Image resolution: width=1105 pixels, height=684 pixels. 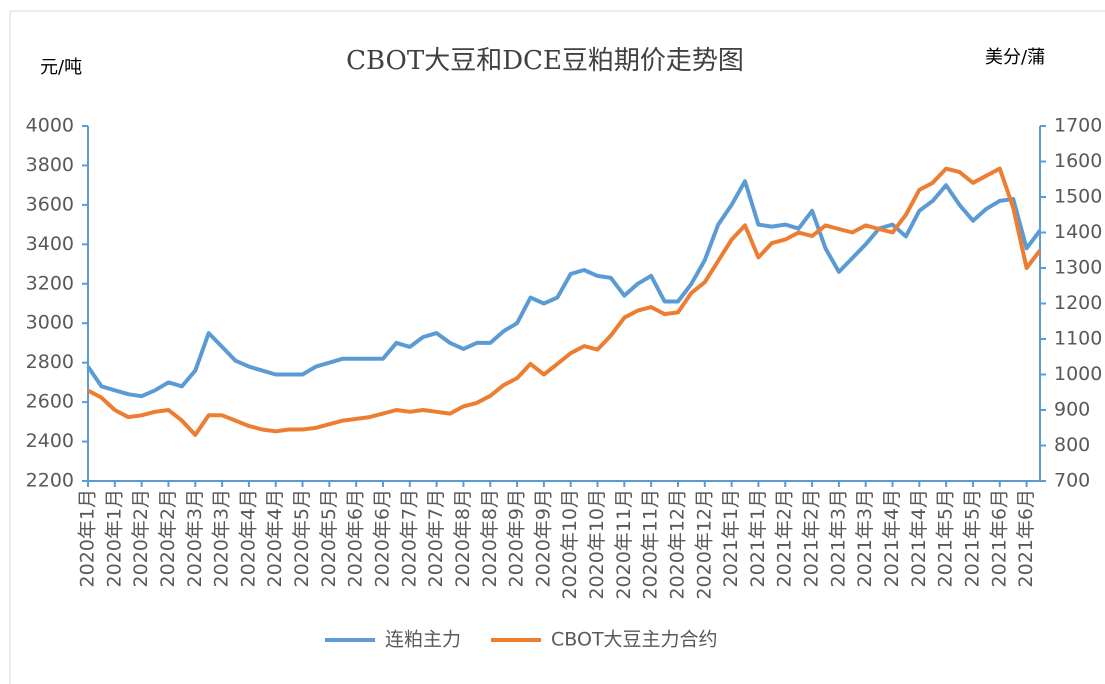 I want to click on y2-tick-label: 1300, so click(x=1078, y=268).